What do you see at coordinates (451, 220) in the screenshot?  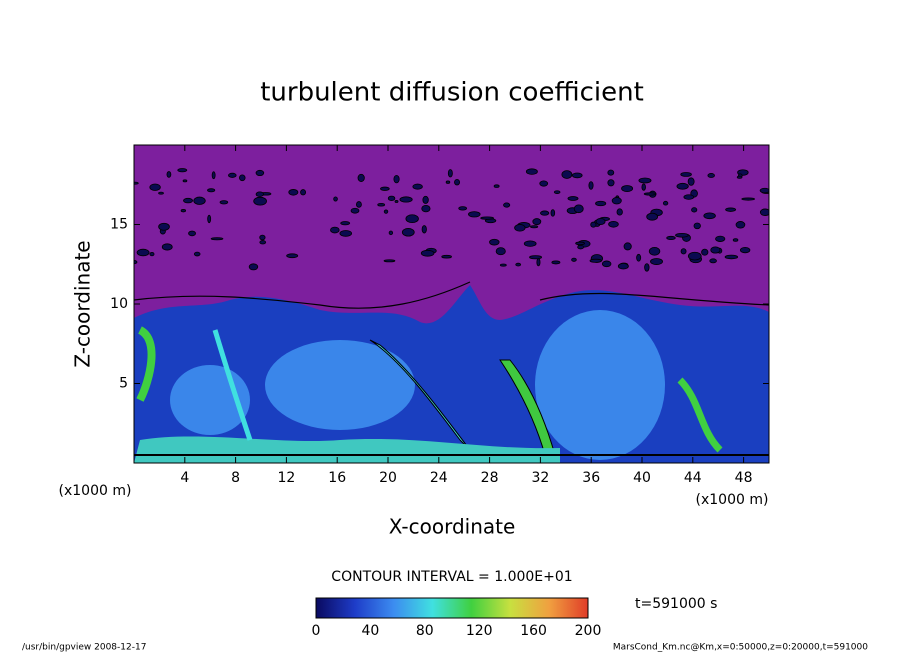 I see `specks` at bounding box center [451, 220].